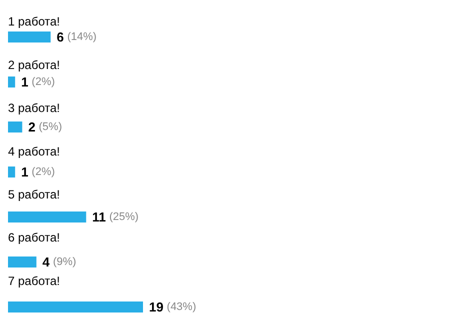  I want to click on y-tick-label: 4 работа!, so click(34, 151).